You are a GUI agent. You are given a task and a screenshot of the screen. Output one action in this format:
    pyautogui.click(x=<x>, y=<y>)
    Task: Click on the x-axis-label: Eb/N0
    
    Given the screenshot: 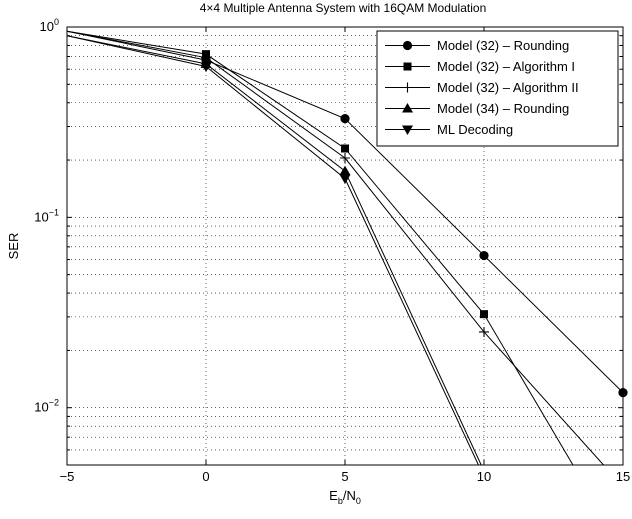 What is the action you would take?
    pyautogui.click(x=345, y=497)
    